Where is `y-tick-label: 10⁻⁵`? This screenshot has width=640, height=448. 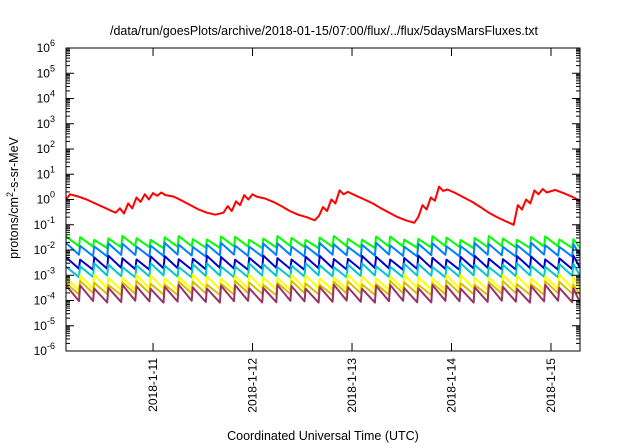 y-tick-label: 10⁻⁵ is located at coordinates (44, 324).